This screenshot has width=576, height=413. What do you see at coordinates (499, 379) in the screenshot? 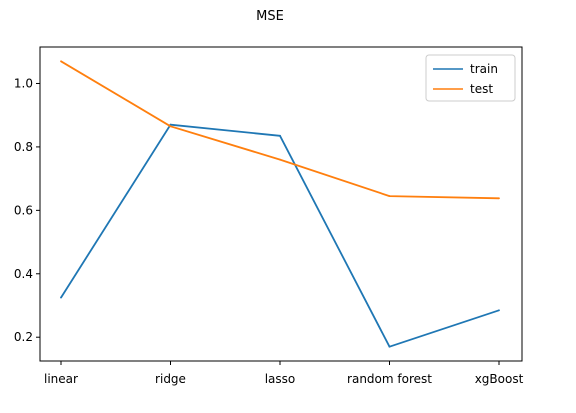
I see `x-tick-label: xgBoost` at bounding box center [499, 379].